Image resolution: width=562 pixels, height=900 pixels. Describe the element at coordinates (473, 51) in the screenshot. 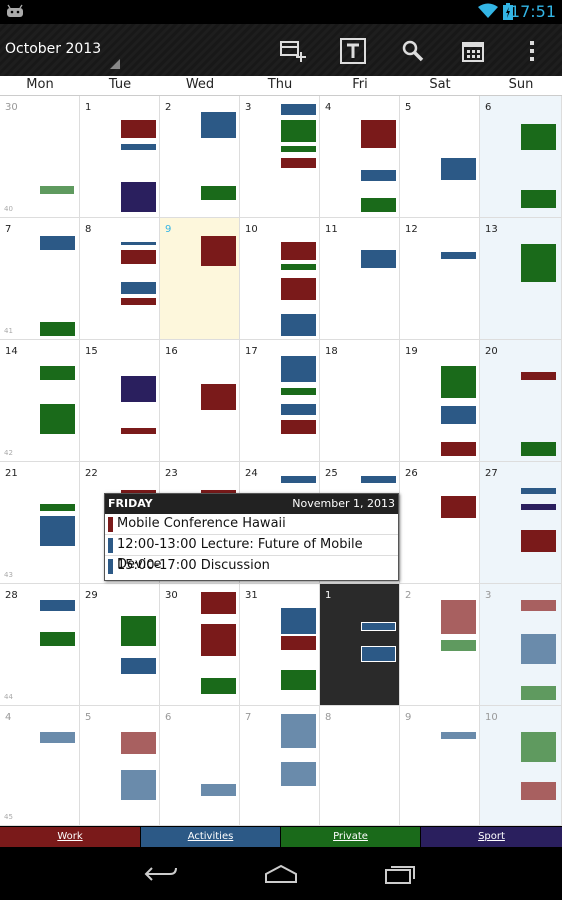

I see `calendar-view-button` at that location.